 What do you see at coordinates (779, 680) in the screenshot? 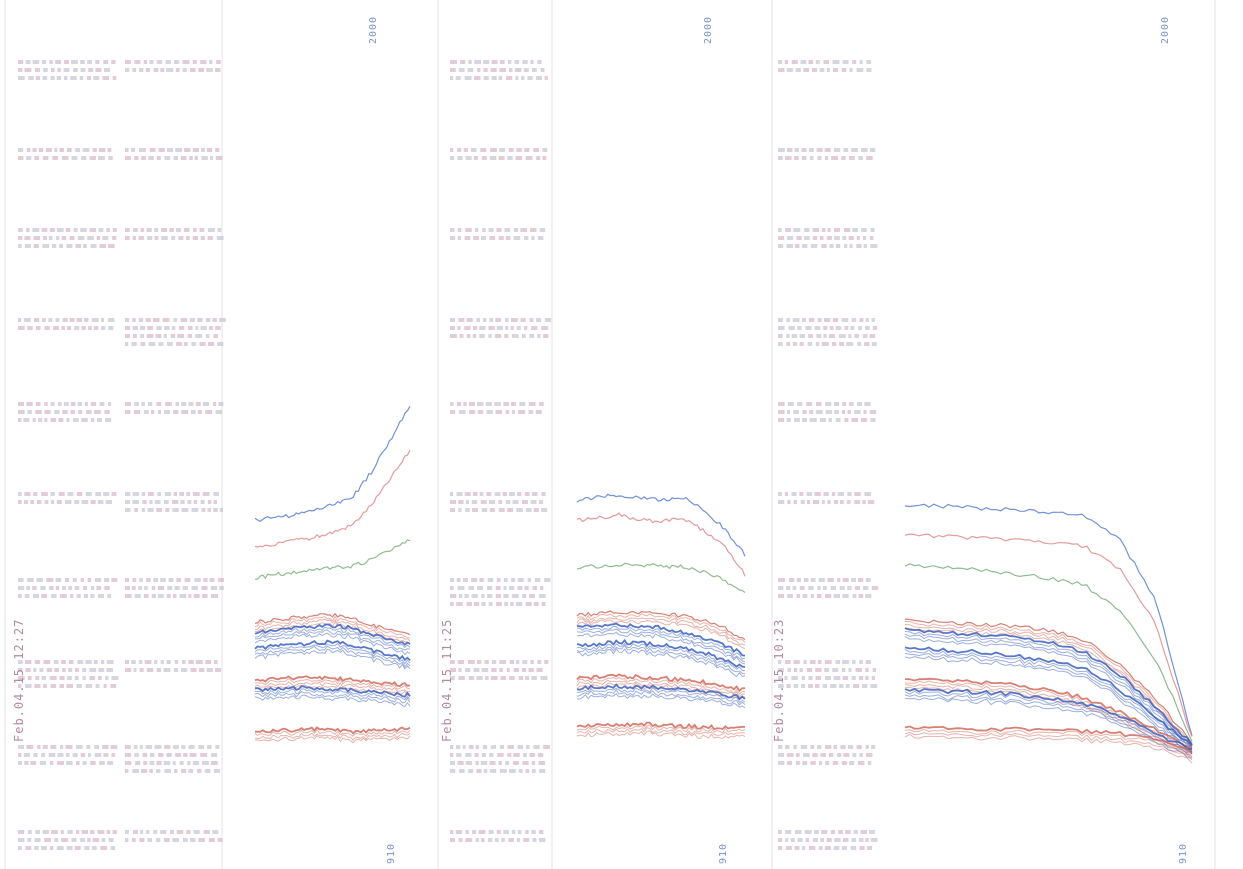
I see `panel-3-timestamp: Feb.04.15 10:23` at bounding box center [779, 680].